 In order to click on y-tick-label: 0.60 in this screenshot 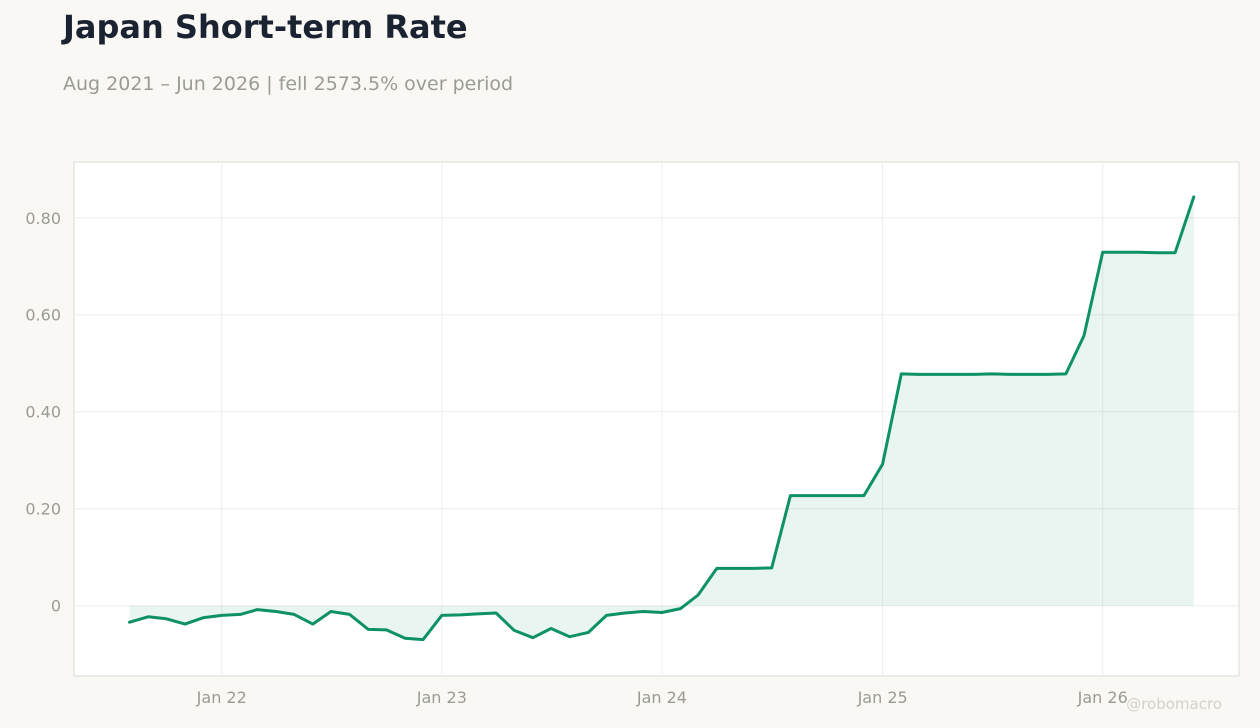, I will do `click(43, 315)`.